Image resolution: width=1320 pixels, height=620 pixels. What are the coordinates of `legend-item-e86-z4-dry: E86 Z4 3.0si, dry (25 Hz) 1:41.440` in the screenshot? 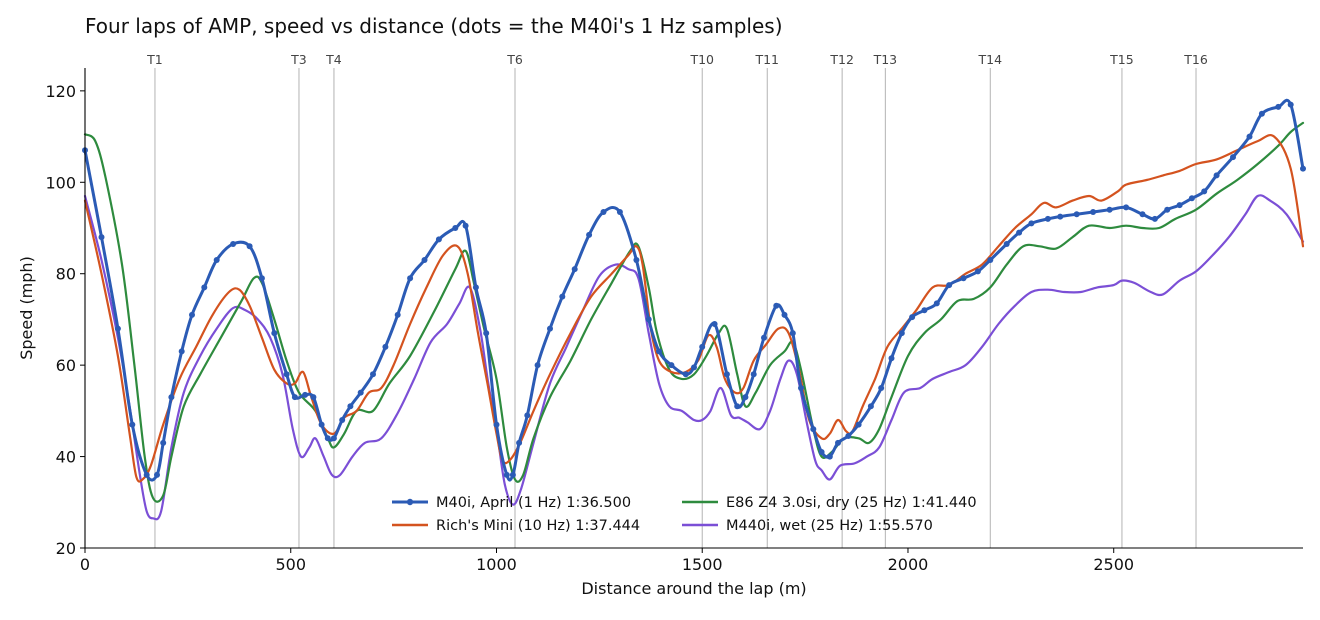 It's located at (829, 503).